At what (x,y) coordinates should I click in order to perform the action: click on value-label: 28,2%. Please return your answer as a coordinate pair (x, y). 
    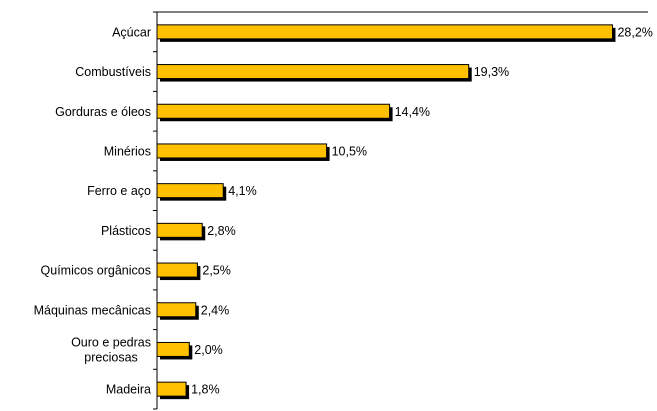
    Looking at the image, I should click on (634, 32).